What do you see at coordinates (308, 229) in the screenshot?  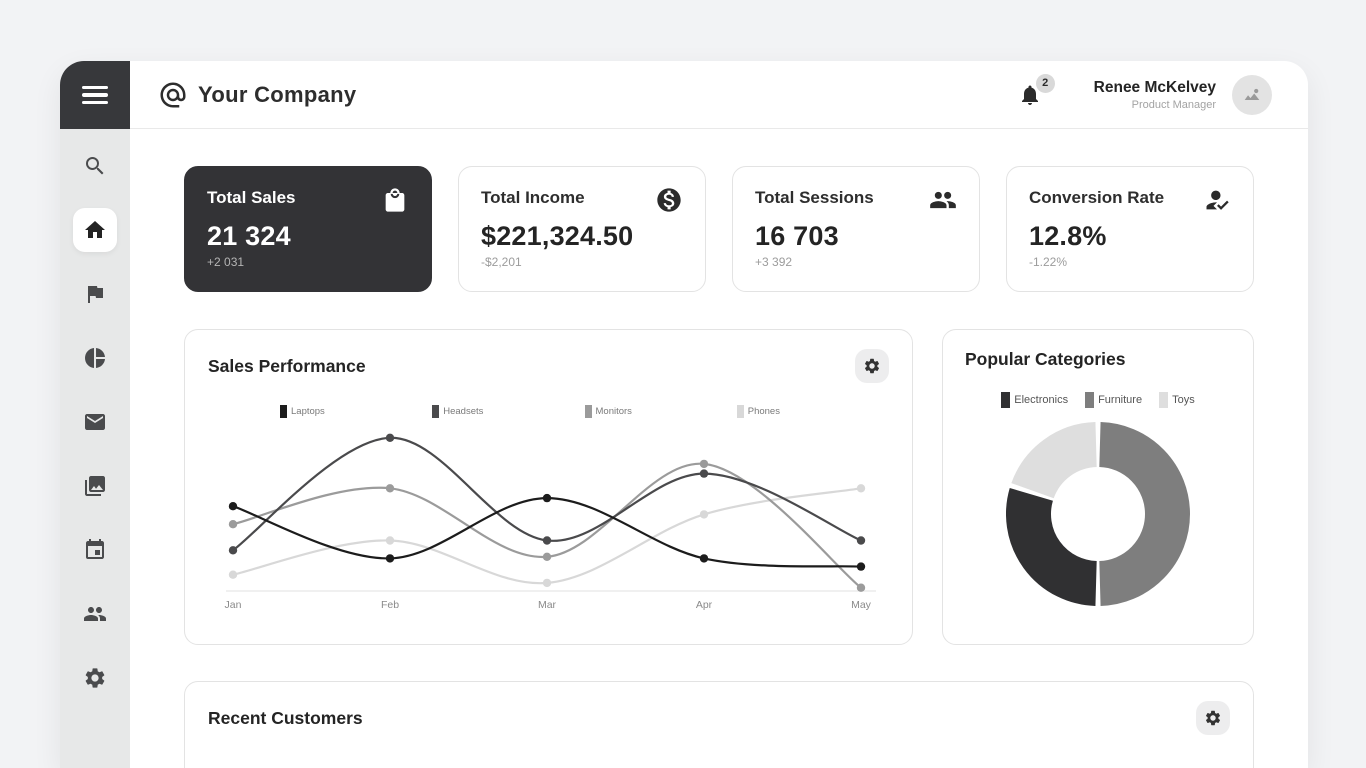 I see `stat-card-total-sales: Total Sales 21 324 +2 031` at bounding box center [308, 229].